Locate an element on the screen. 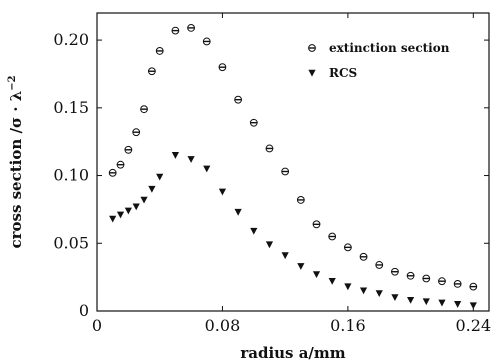  y-axis-title-exponent: −2 is located at coordinates (12, 82).